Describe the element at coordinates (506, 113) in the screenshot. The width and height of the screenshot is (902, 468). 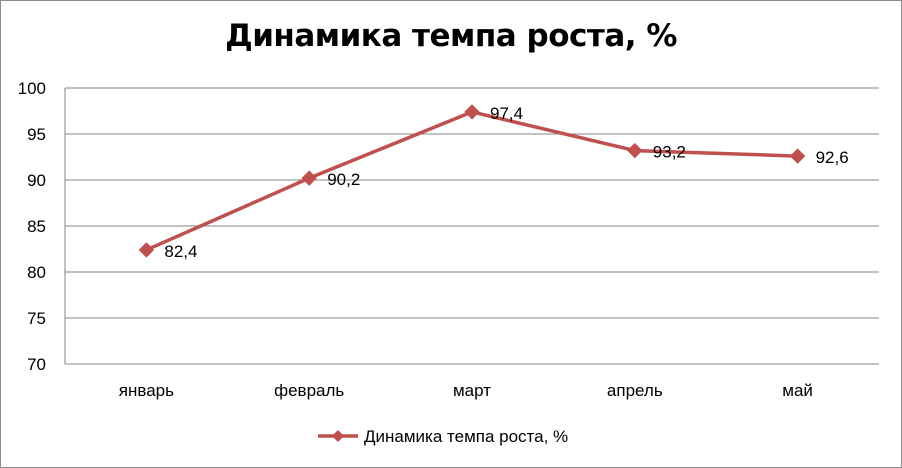
I see `data-label: 97,4` at that location.